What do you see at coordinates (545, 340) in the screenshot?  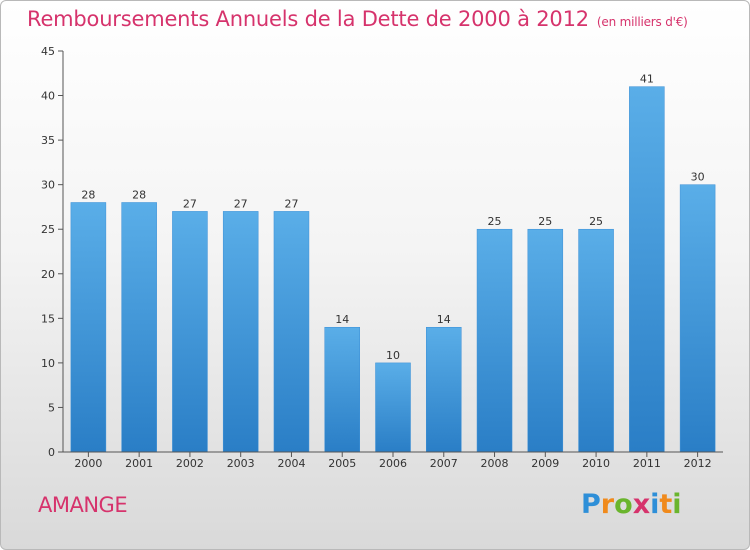 I see `bar-2009` at bounding box center [545, 340].